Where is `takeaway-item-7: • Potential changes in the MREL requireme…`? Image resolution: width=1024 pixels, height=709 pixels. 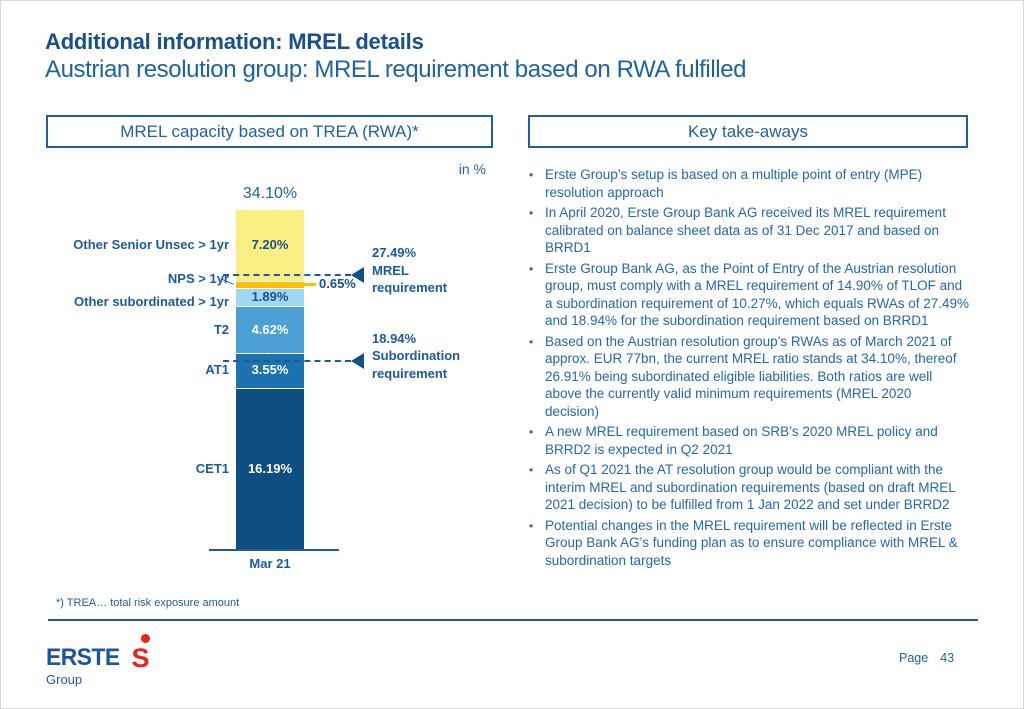 takeaway-item-7: • Potential changes in the MREL requireme… is located at coordinates (749, 543).